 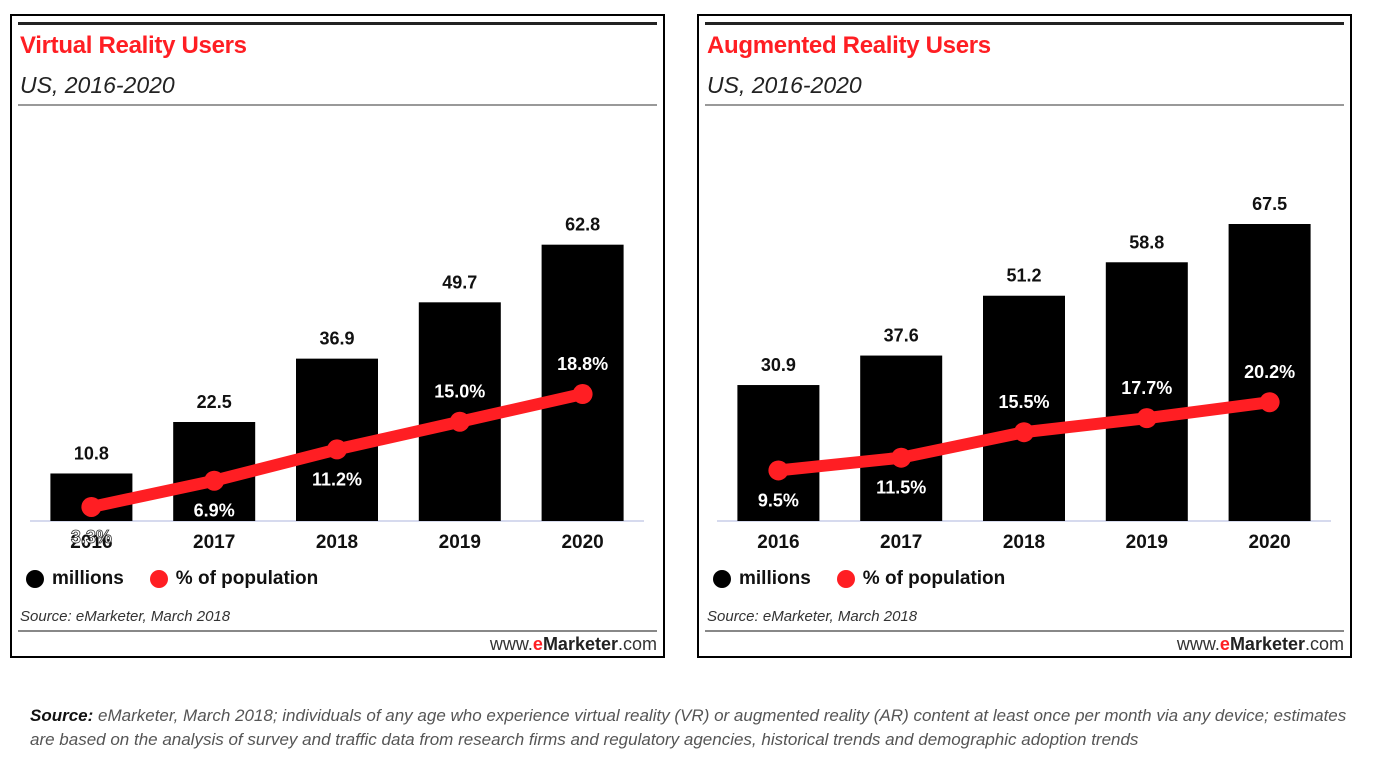 What do you see at coordinates (849, 45) in the screenshot?
I see `chart-title: Augmented Reality Users` at bounding box center [849, 45].